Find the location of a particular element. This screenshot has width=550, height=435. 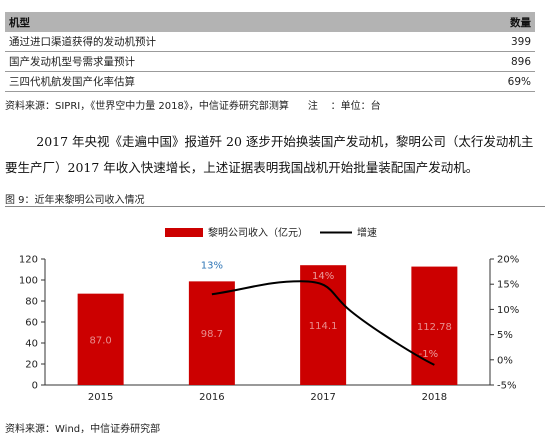

table-cell-value: 896 is located at coordinates (490, 61).